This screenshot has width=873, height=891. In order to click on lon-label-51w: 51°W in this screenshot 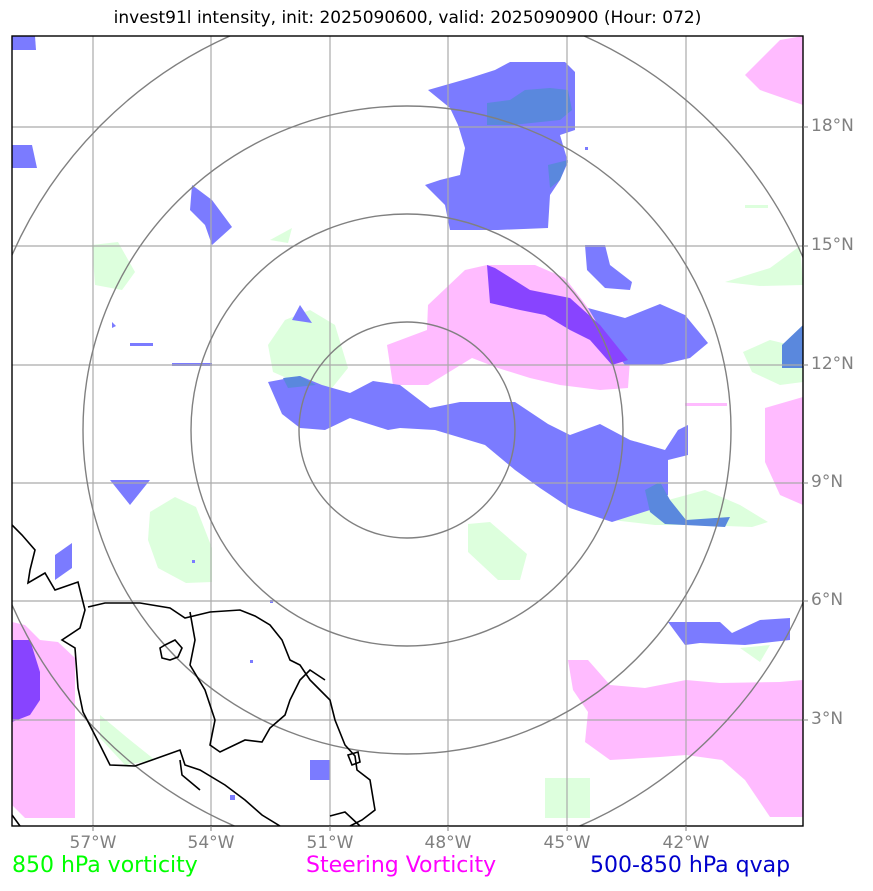, I will do `click(330, 843)`.